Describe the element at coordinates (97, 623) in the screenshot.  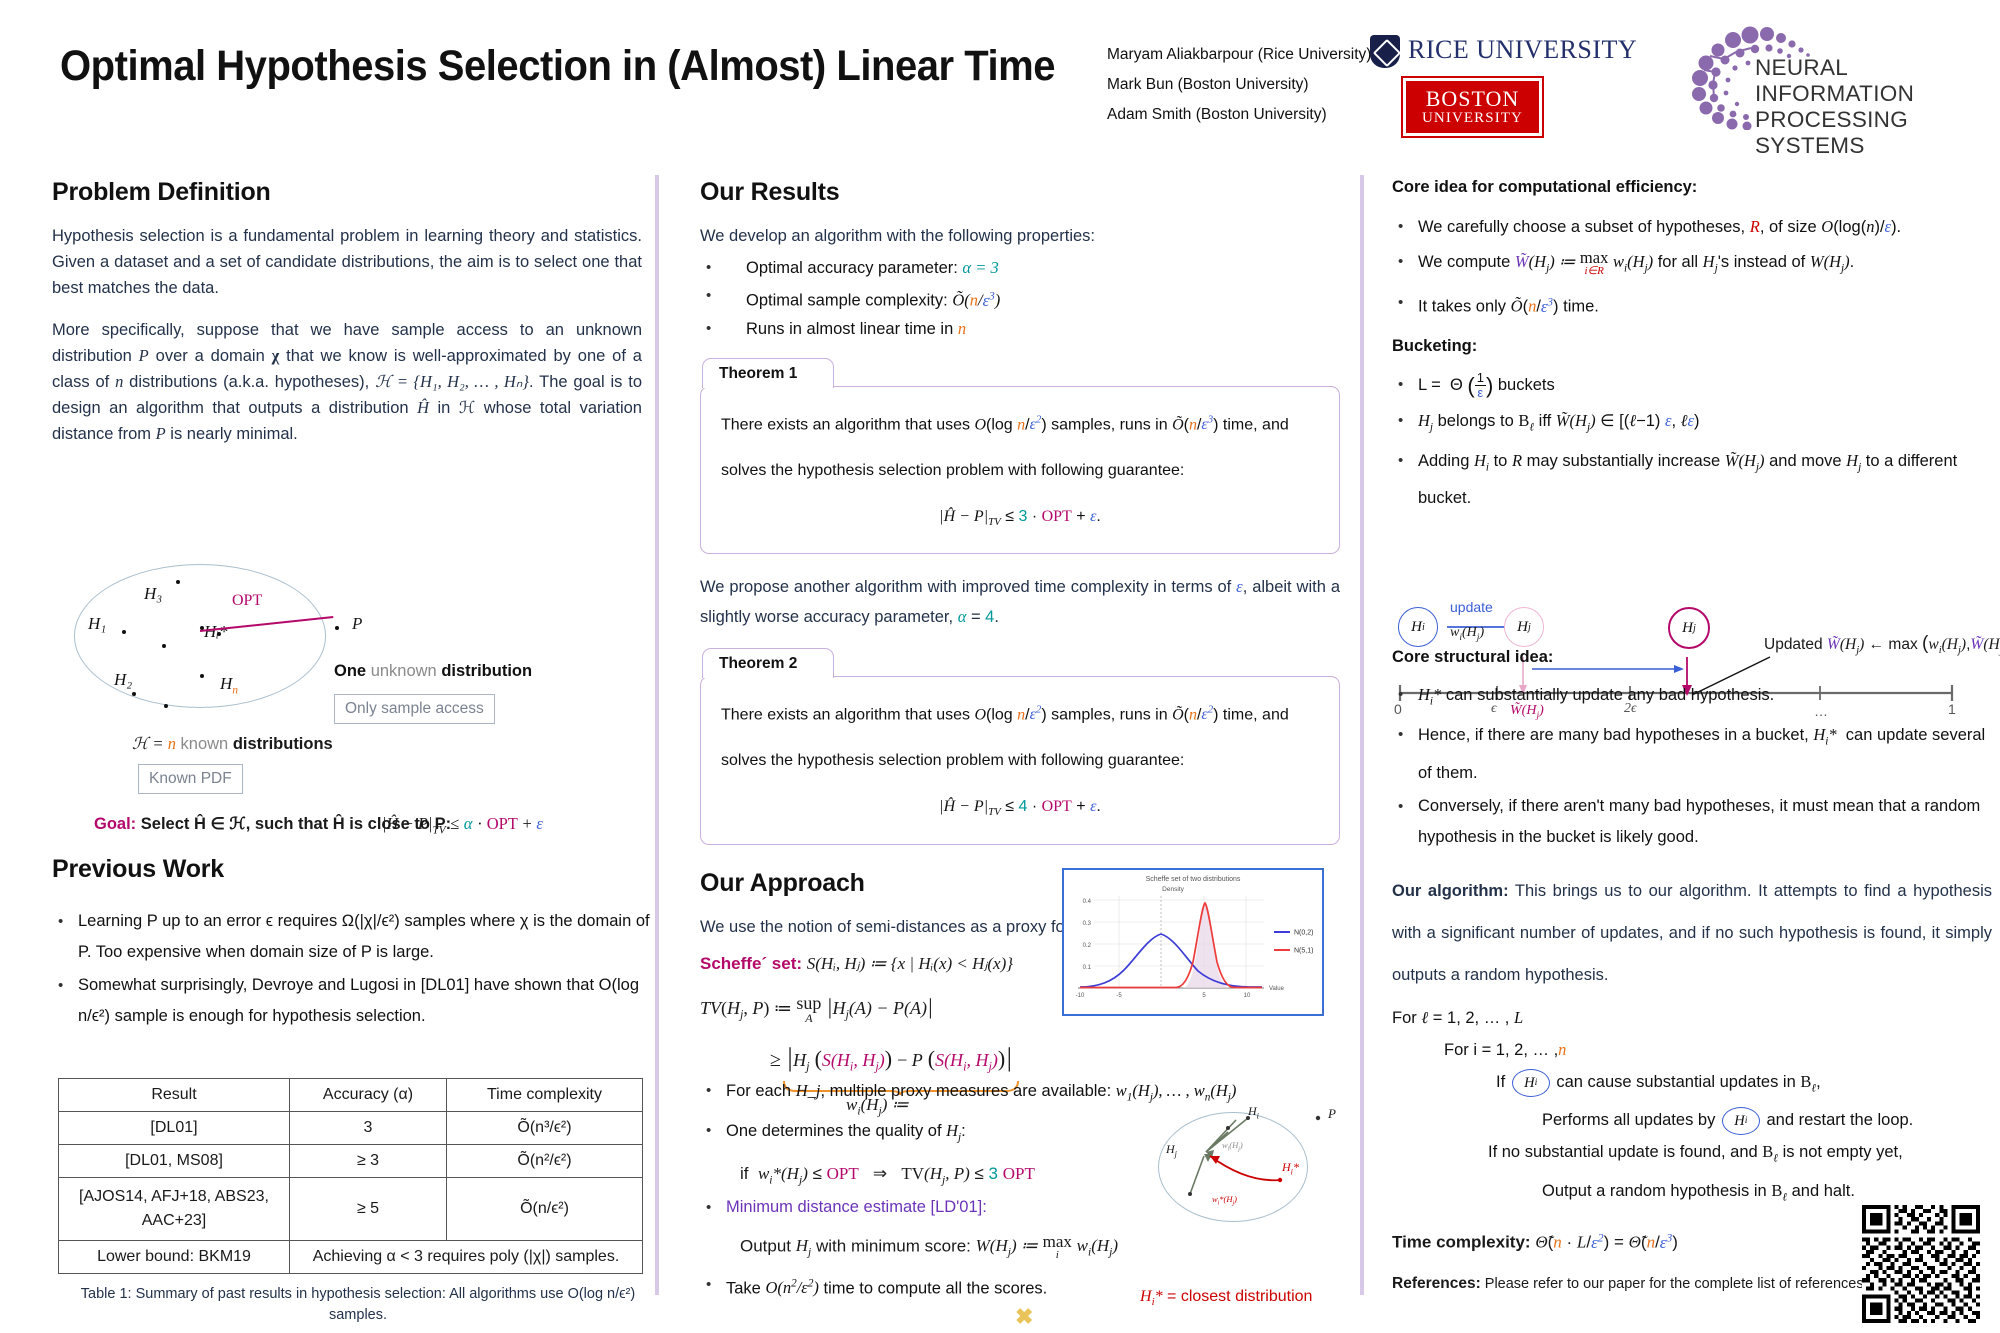
I see `diagram-label-H1: H₁` at that location.